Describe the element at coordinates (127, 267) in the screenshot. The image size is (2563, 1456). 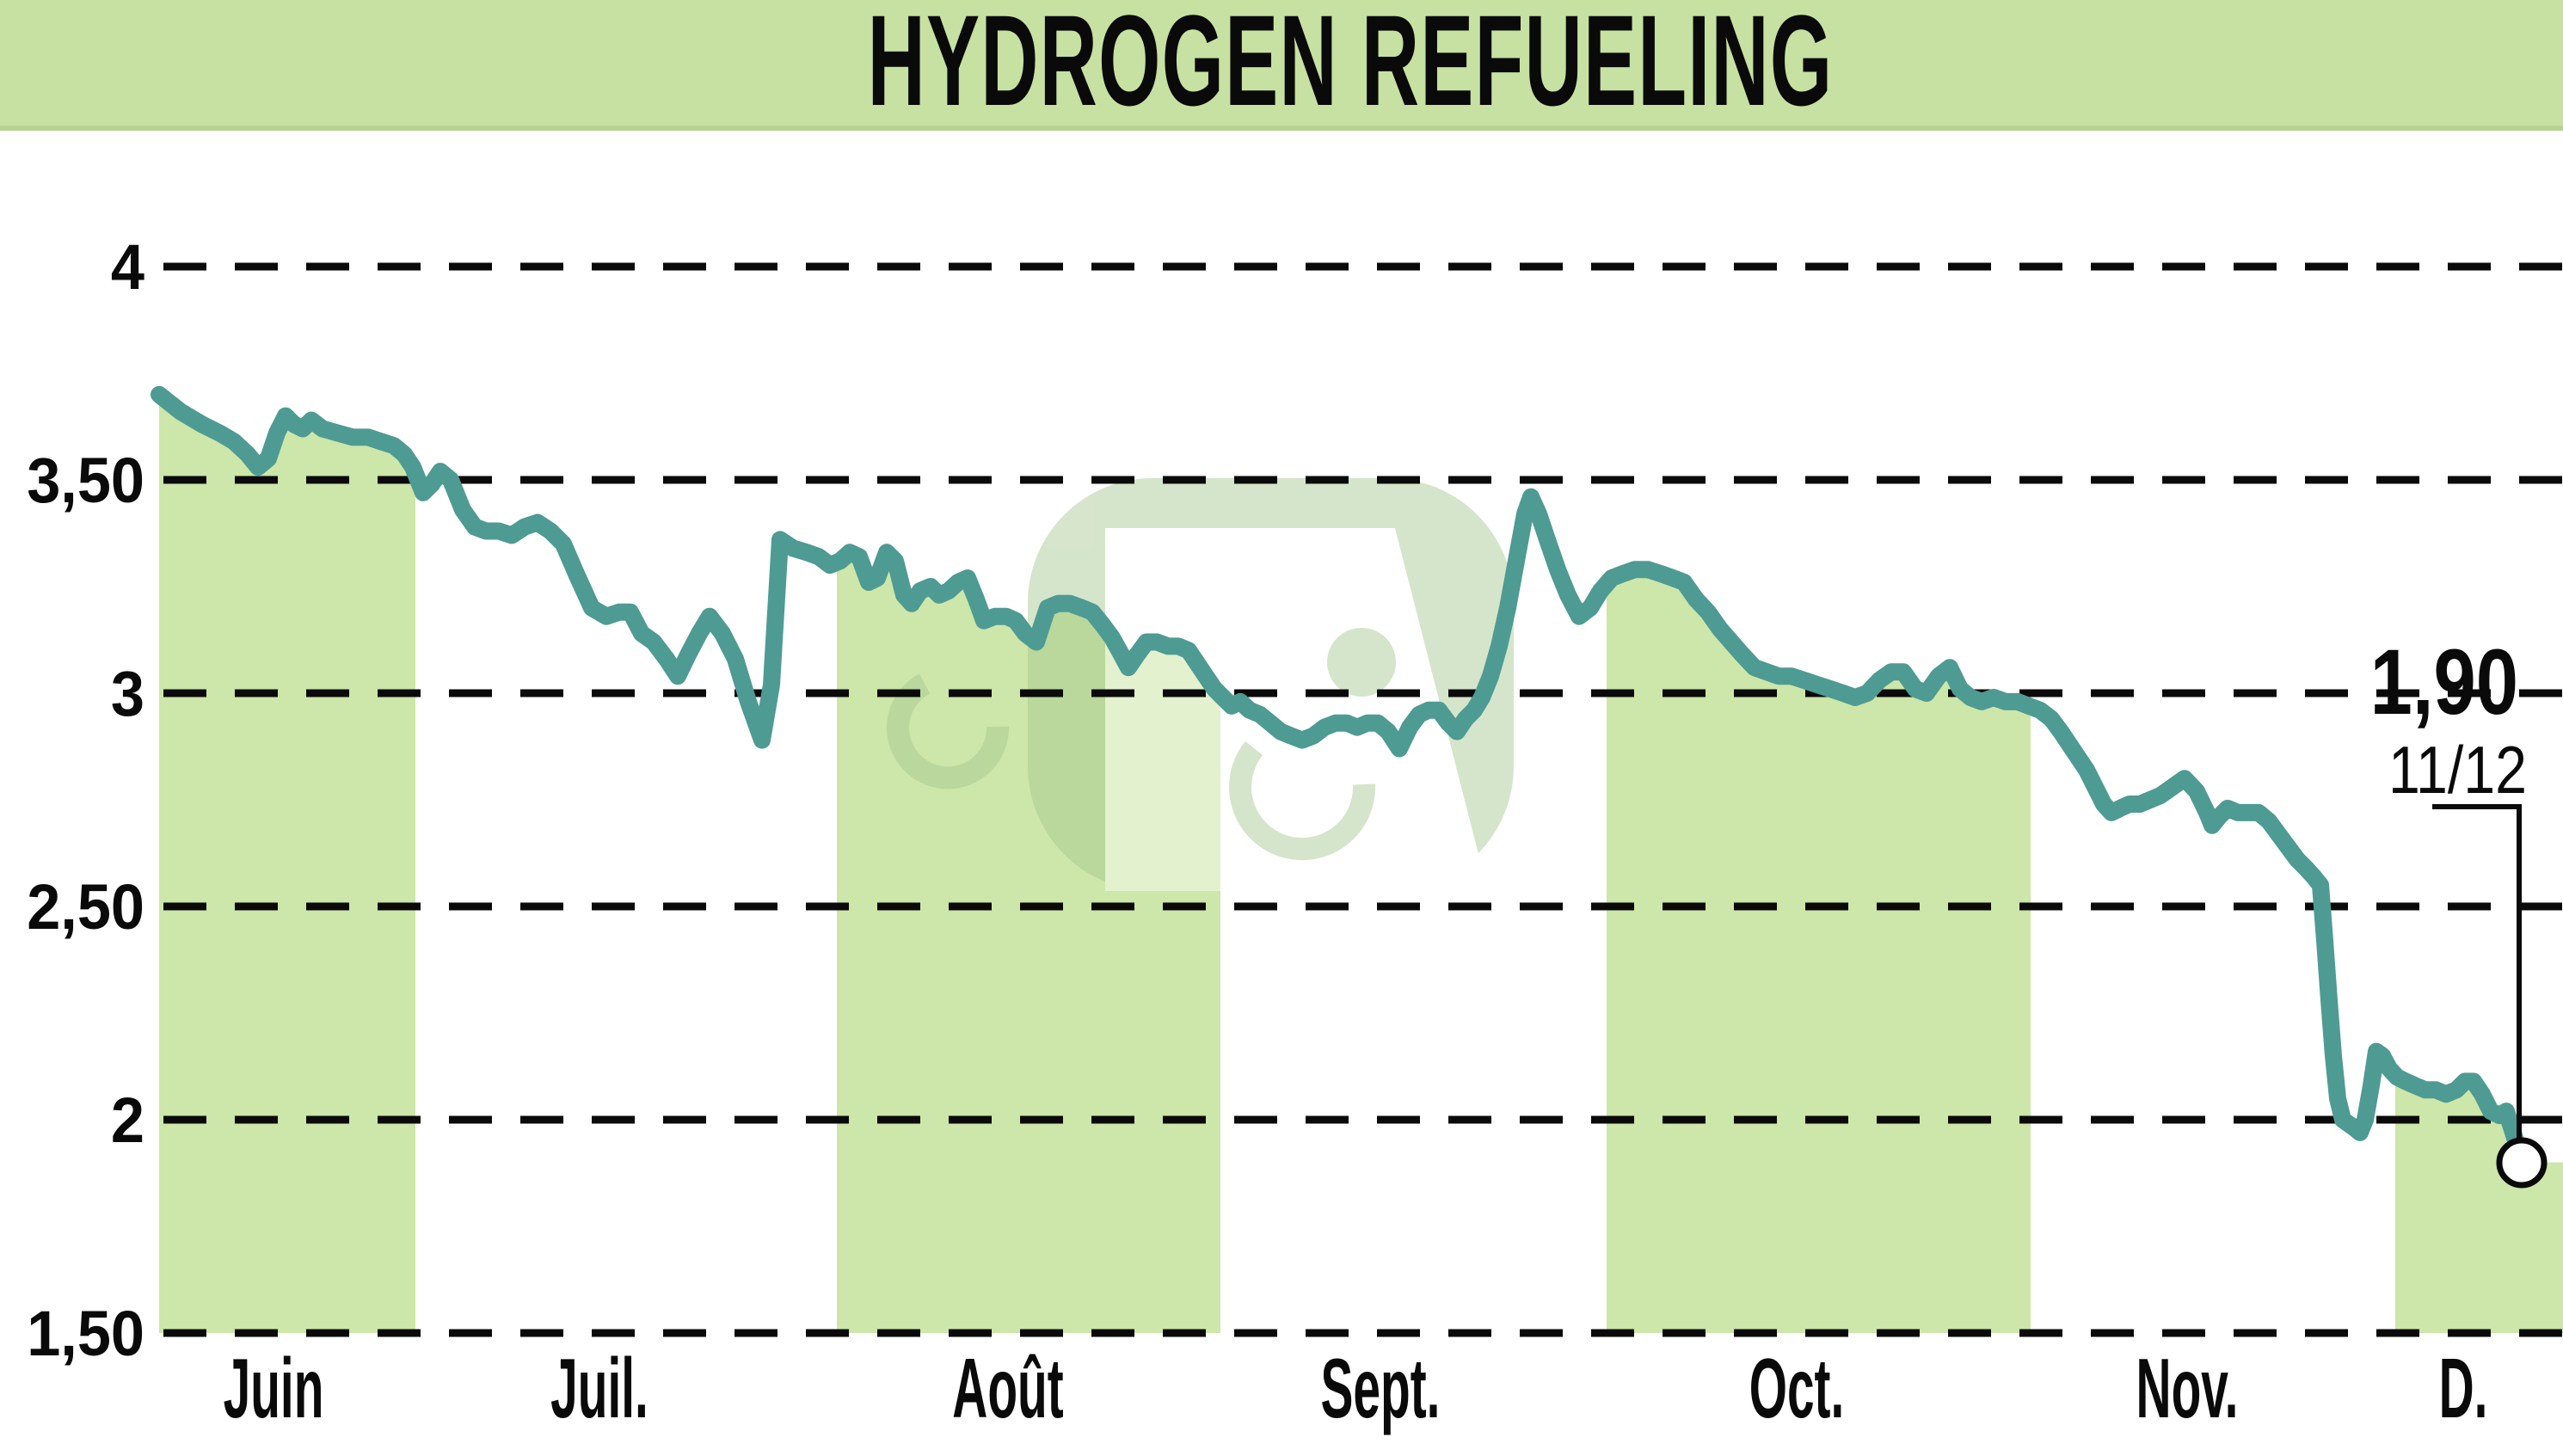
I see `y-axis-tick-label: 4` at that location.